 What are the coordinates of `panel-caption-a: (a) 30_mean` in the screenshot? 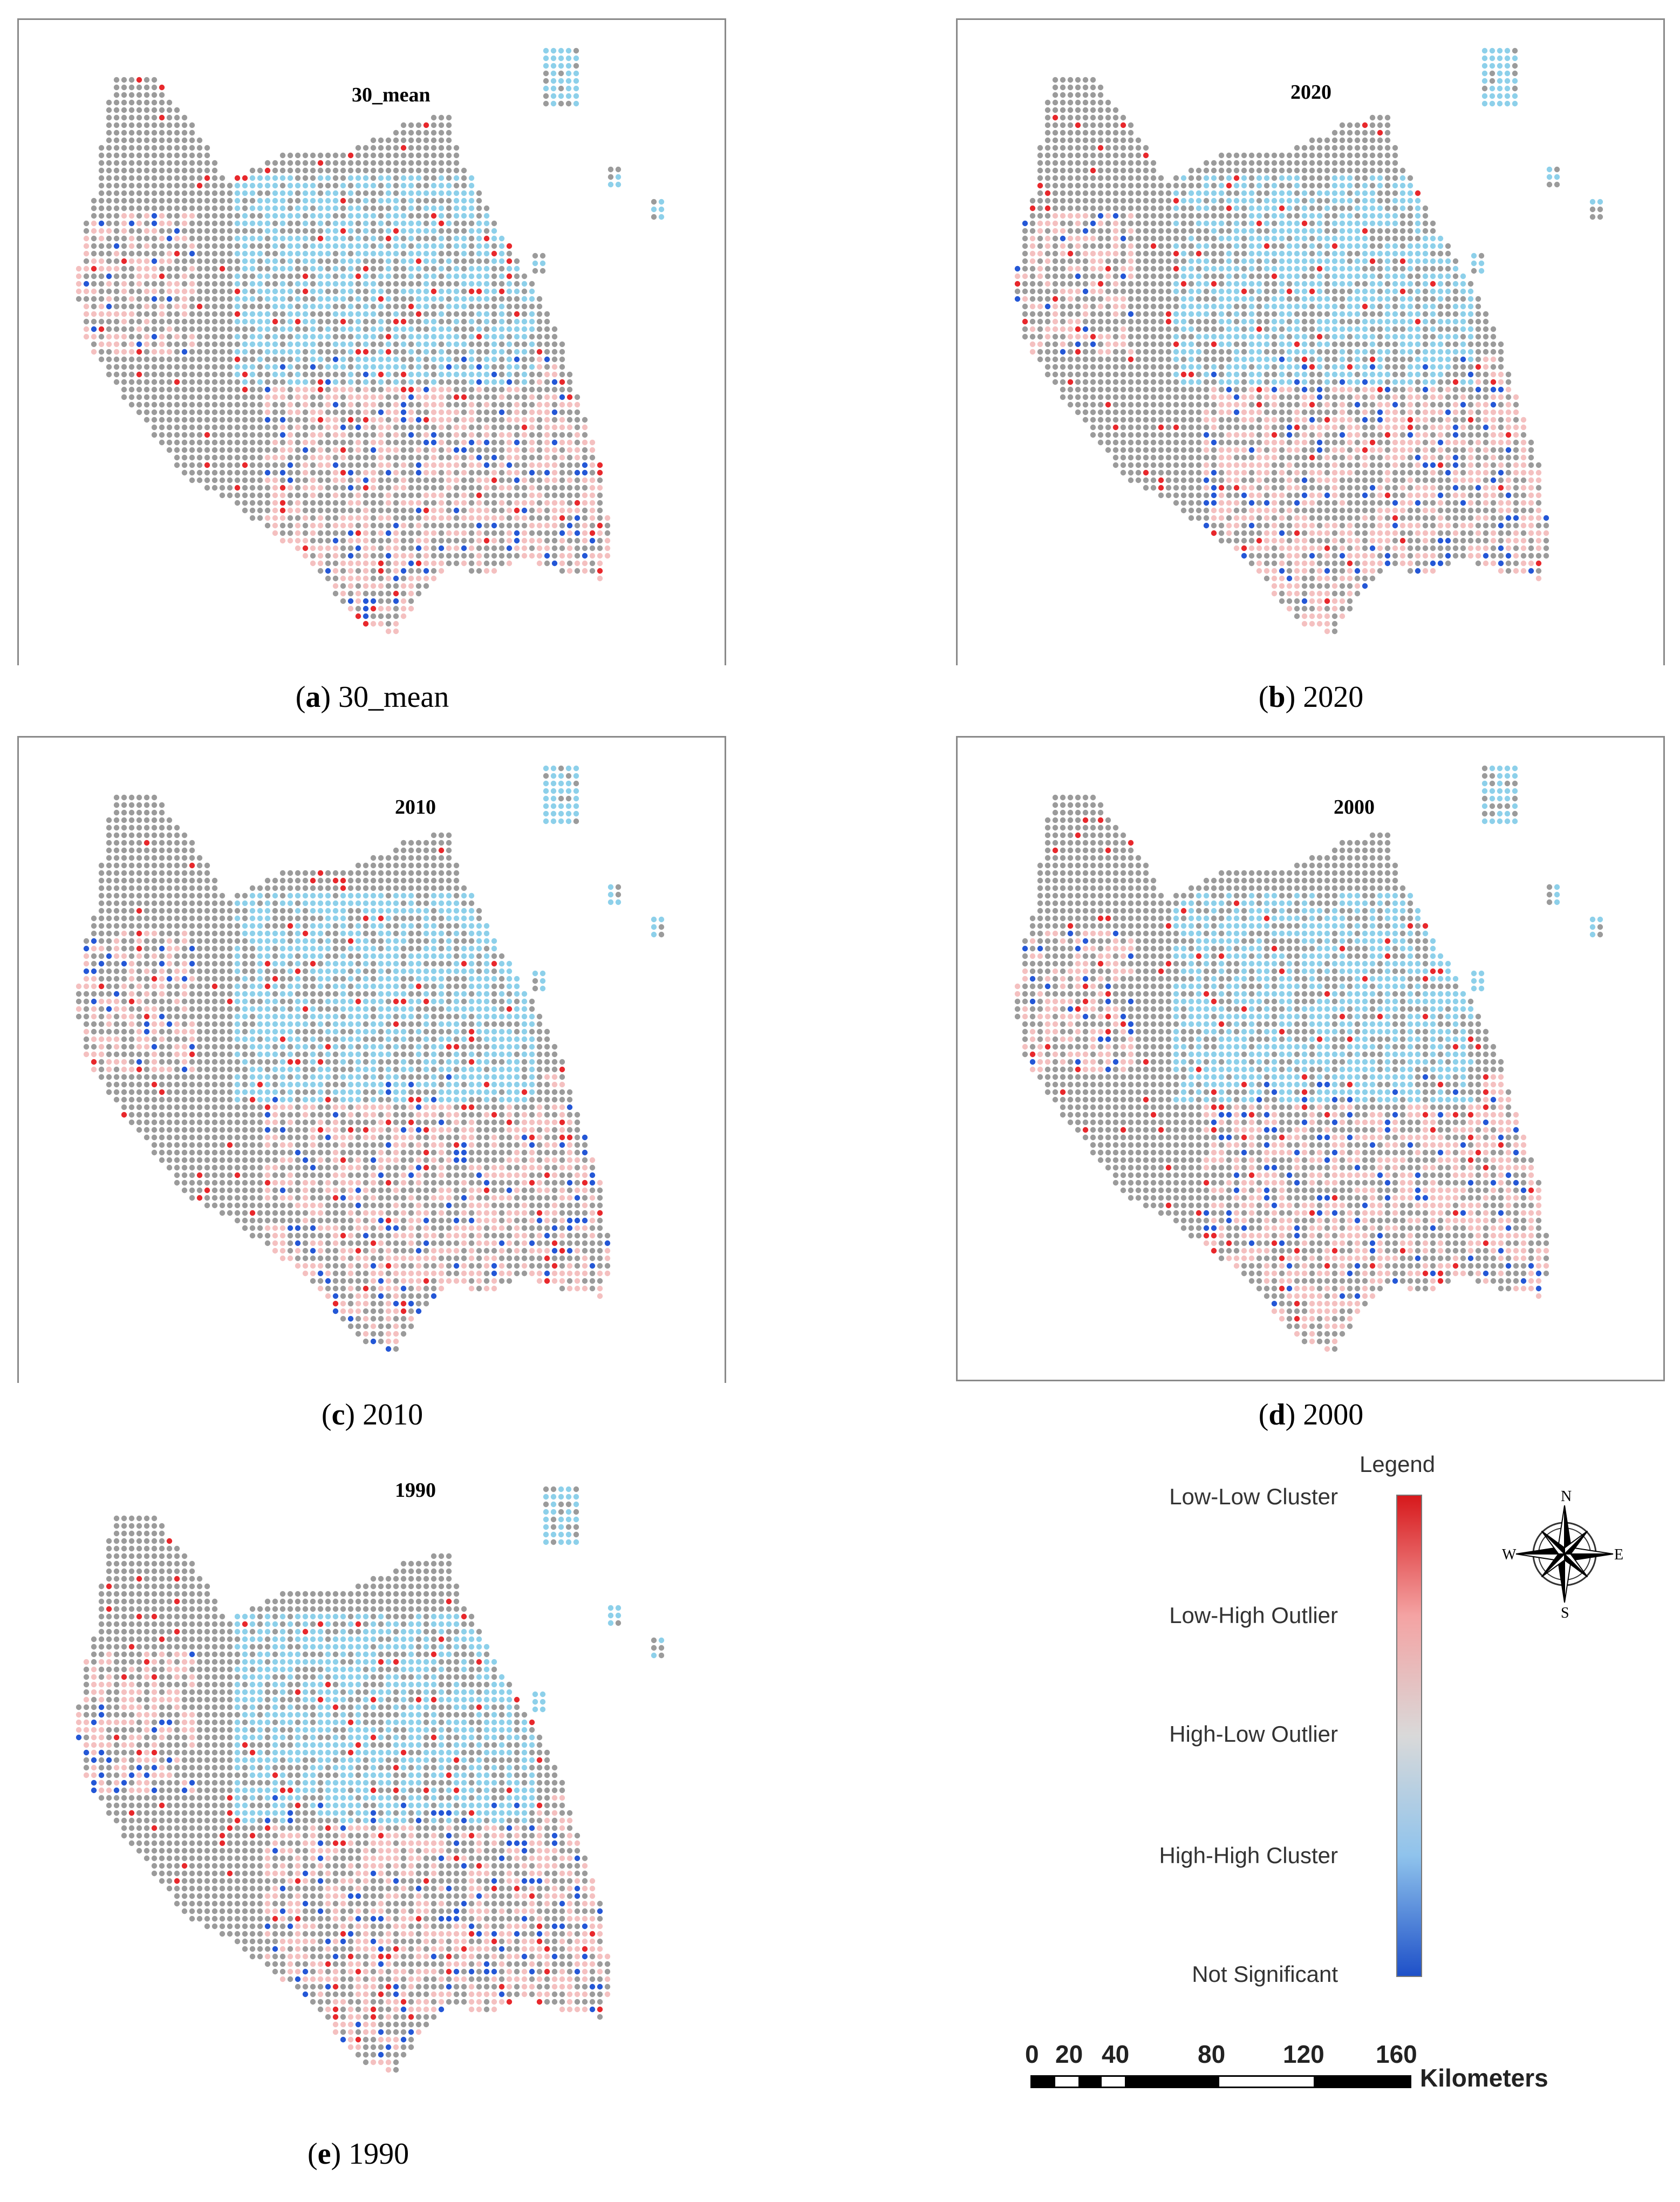 It's located at (372, 697).